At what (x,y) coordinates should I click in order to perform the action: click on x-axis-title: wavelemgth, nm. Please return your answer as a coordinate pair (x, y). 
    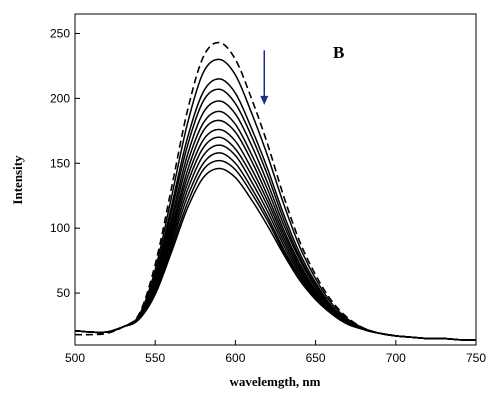
    Looking at the image, I should click on (275, 381).